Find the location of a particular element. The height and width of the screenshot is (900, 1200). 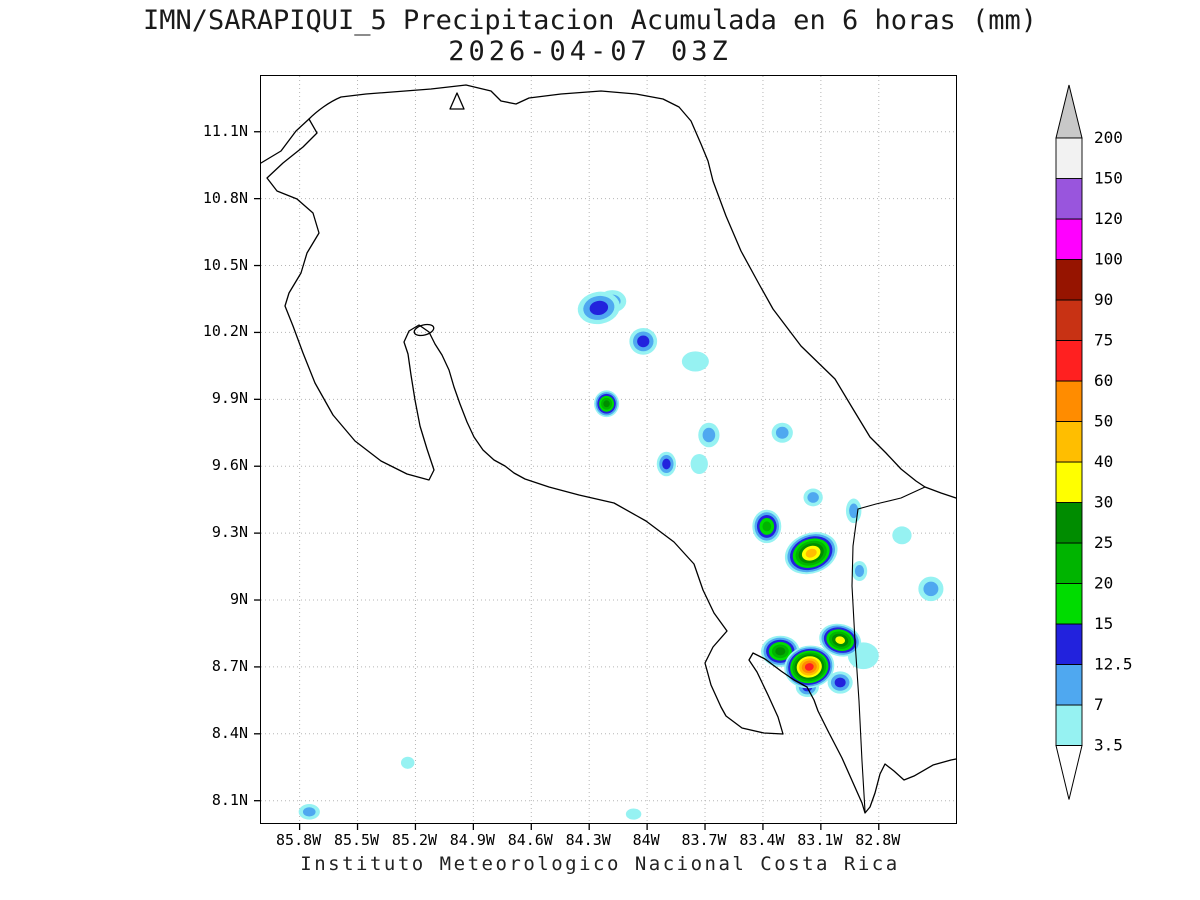

x-axis-tick-label: 84W is located at coordinates (646, 840).